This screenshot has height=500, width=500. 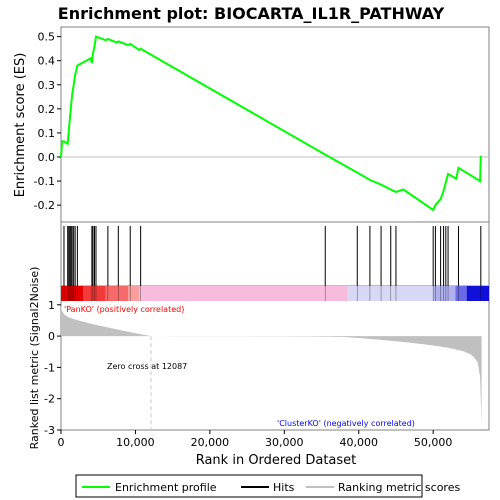 I want to click on x-tick-label: 50,000, so click(x=433, y=442).